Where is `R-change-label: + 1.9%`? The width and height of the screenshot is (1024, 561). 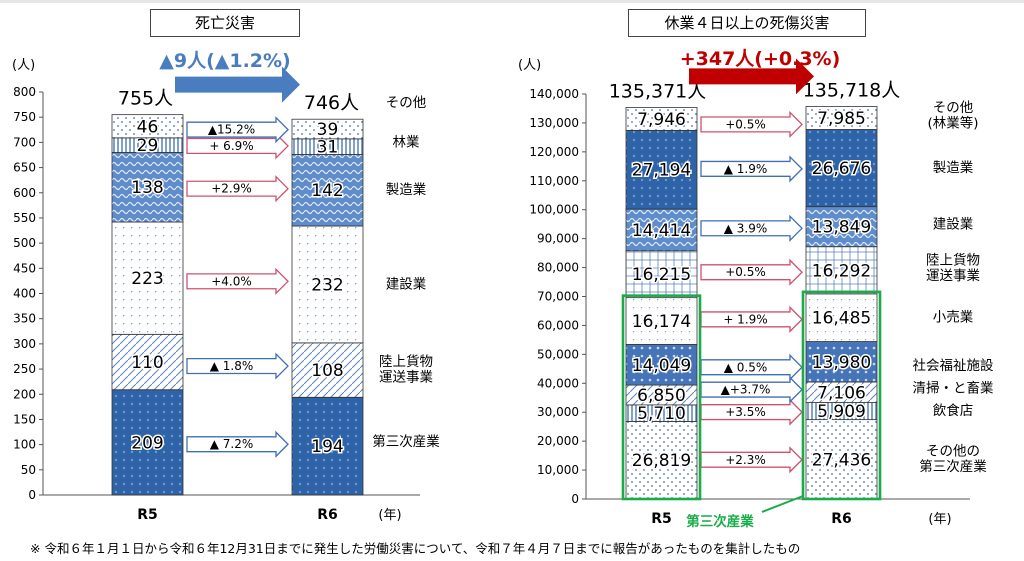
R-change-label: + 1.9% is located at coordinates (745, 319).